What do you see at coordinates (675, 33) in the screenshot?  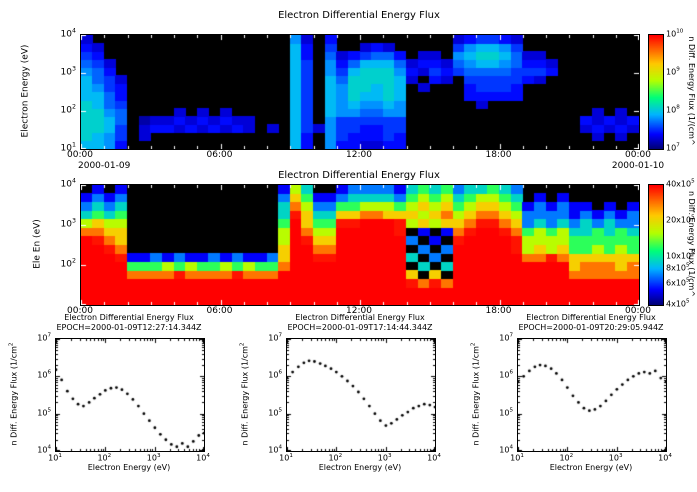 I see `colorbar-tick-label: 10¹⁰` at bounding box center [675, 33].